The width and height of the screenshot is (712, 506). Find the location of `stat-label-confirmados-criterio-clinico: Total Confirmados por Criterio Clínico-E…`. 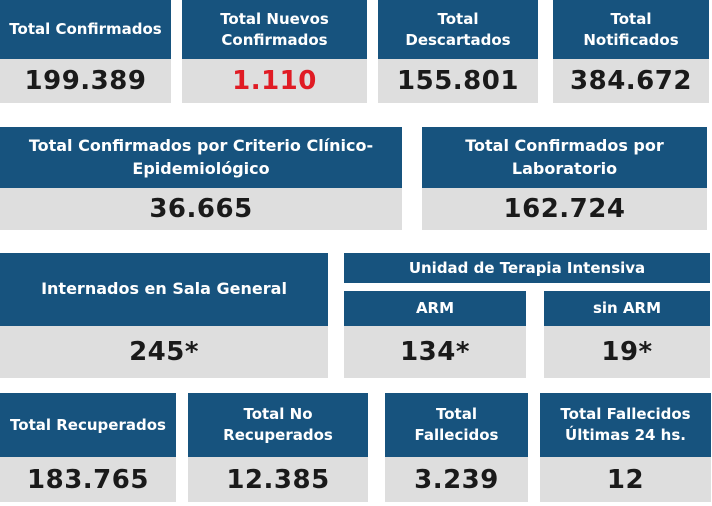

stat-label-confirmados-criterio-clinico: Total Confirmados por Criterio Clínico-E… is located at coordinates (201, 157).